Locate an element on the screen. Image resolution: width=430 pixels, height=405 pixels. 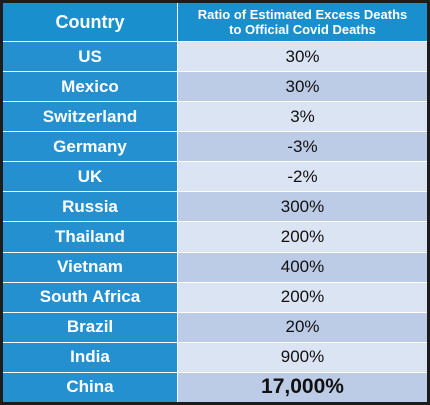
ratio-cell: -3% is located at coordinates (302, 147).